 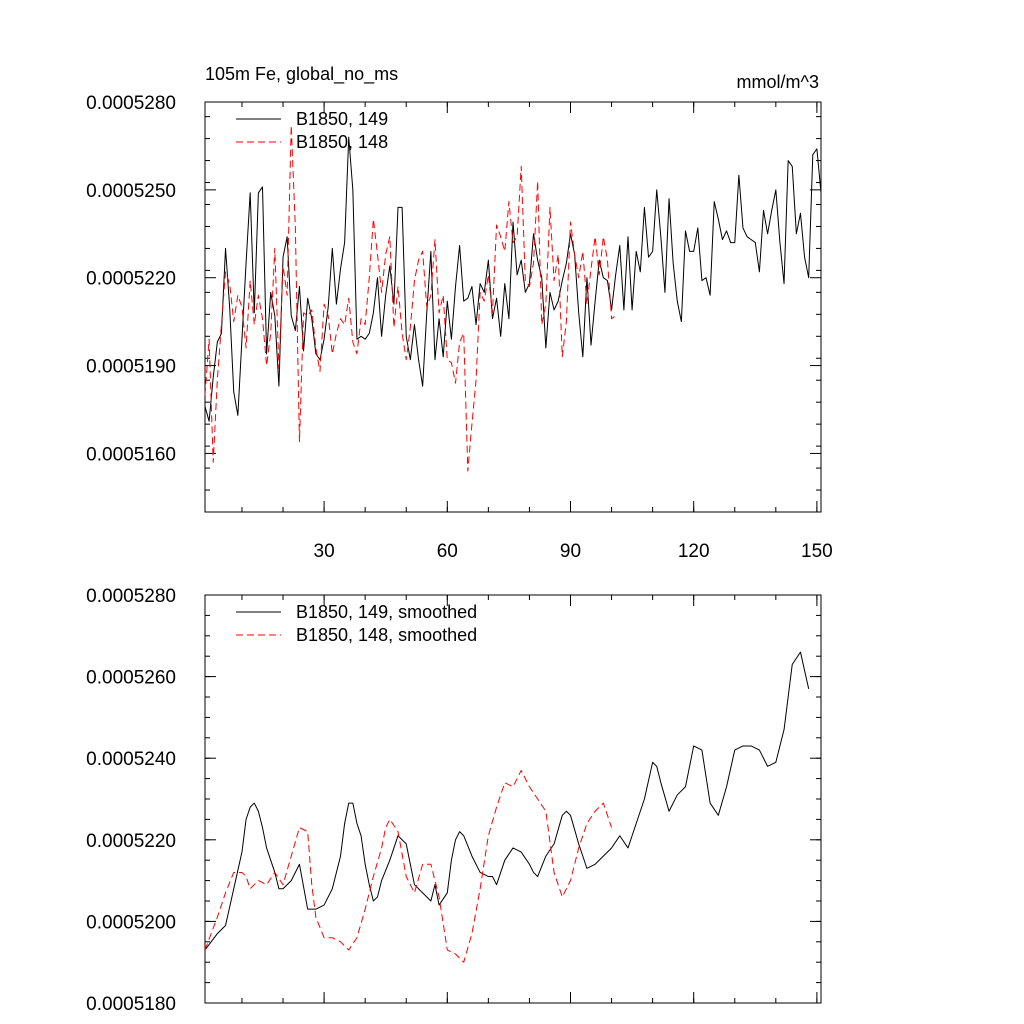 What do you see at coordinates (131, 678) in the screenshot?
I see `y-tick-label: 0.0005260` at bounding box center [131, 678].